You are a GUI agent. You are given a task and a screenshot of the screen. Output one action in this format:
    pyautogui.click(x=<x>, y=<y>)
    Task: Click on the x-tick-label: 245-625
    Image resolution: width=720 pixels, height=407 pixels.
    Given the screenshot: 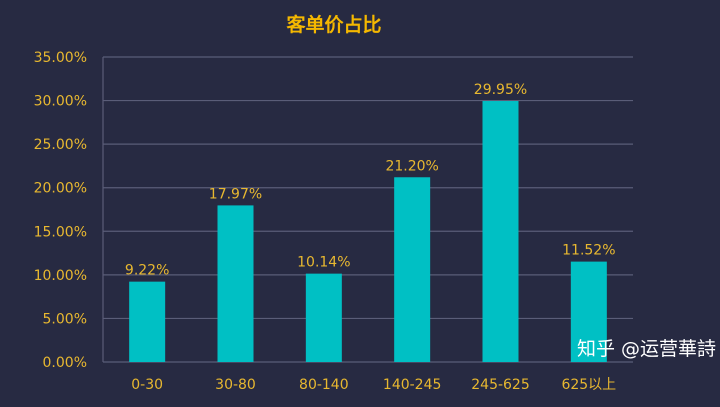 What is the action you would take?
    pyautogui.click(x=500, y=385)
    